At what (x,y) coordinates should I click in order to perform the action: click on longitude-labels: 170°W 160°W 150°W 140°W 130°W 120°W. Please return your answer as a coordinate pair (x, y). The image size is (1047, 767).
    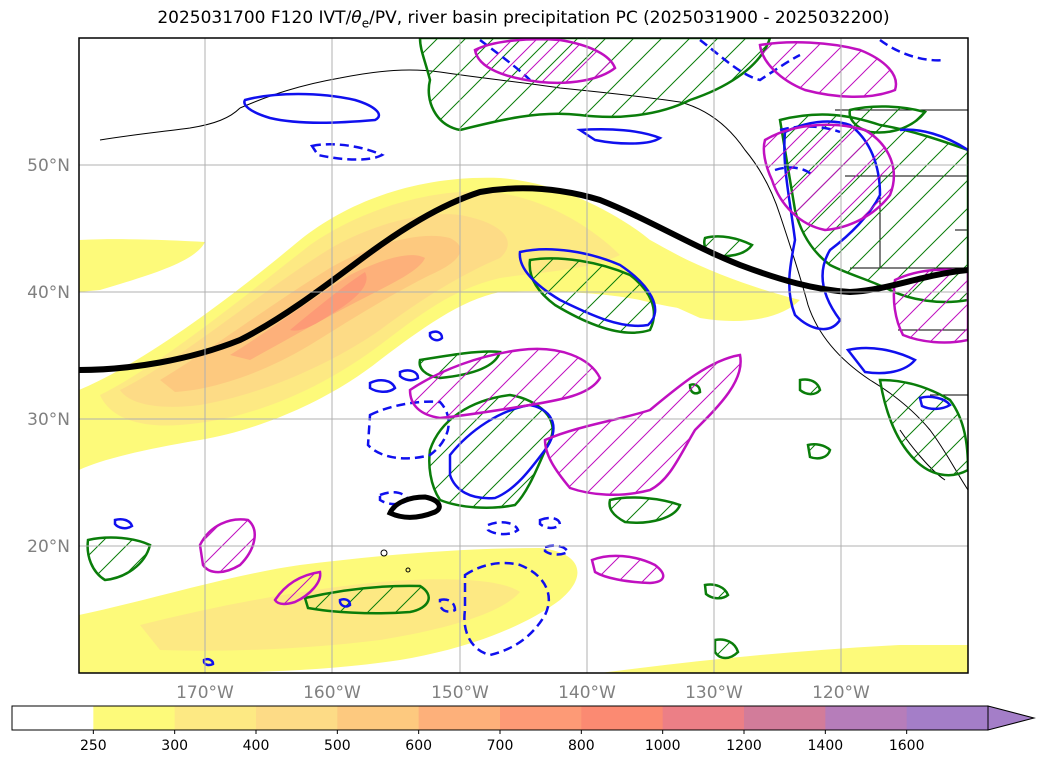
    Looking at the image, I should click on (523, 693).